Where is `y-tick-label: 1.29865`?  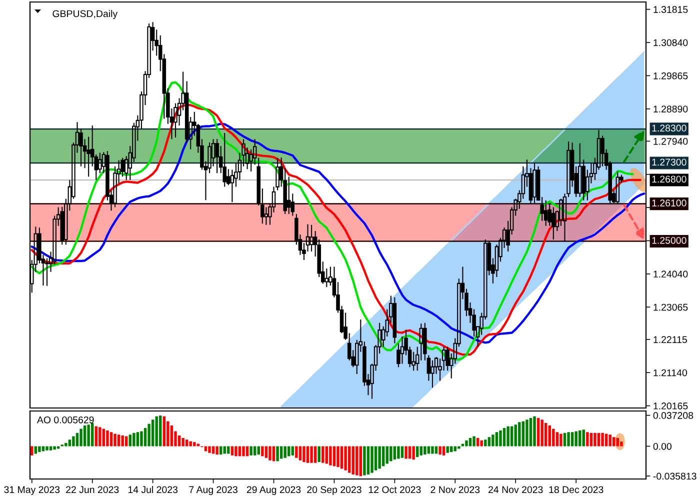 y-tick-label: 1.29865 is located at coordinates (671, 76).